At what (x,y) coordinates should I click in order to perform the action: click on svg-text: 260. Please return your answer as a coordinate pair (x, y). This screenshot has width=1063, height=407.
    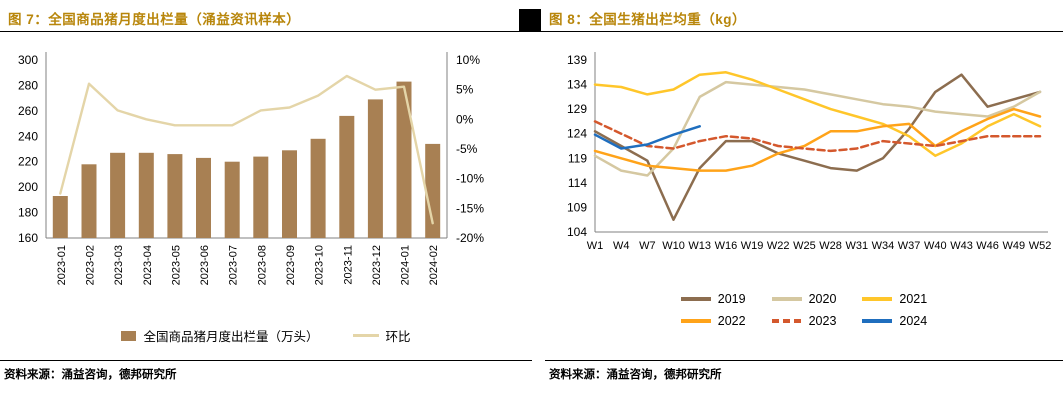
    Looking at the image, I should click on (28, 111).